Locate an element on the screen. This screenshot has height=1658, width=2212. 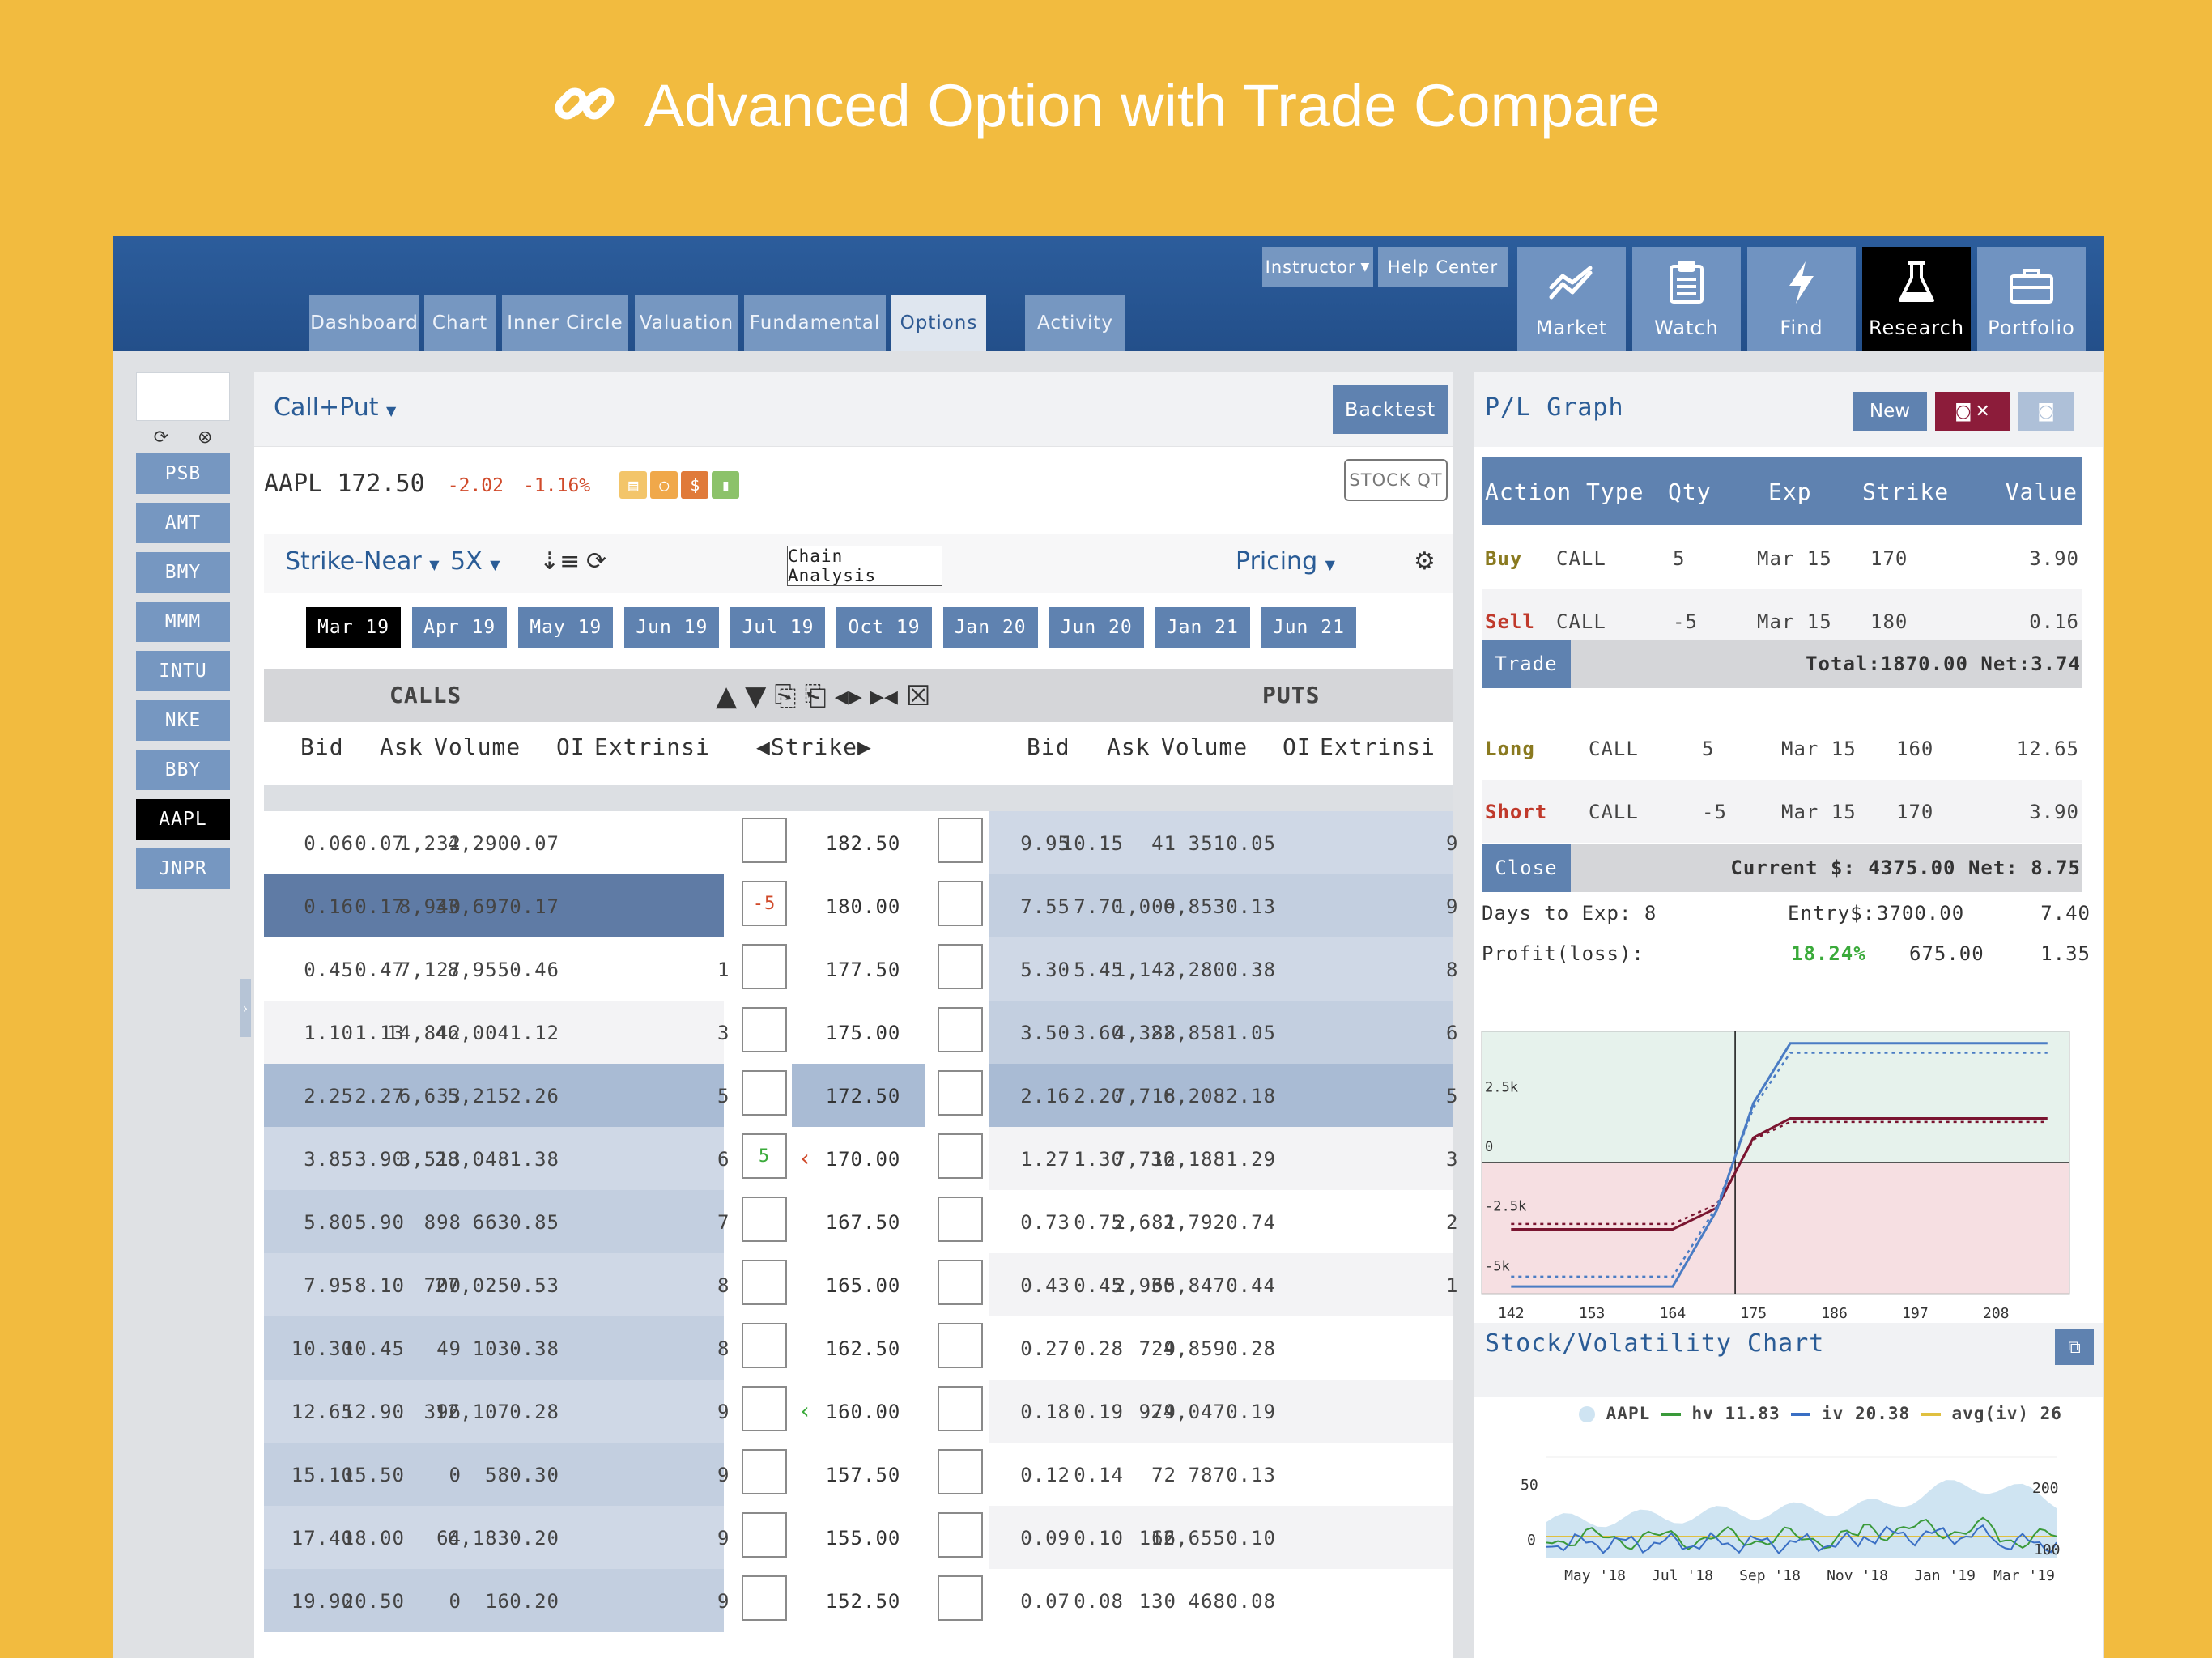
put-extrinsic: 0.74 is located at coordinates (1251, 1222).